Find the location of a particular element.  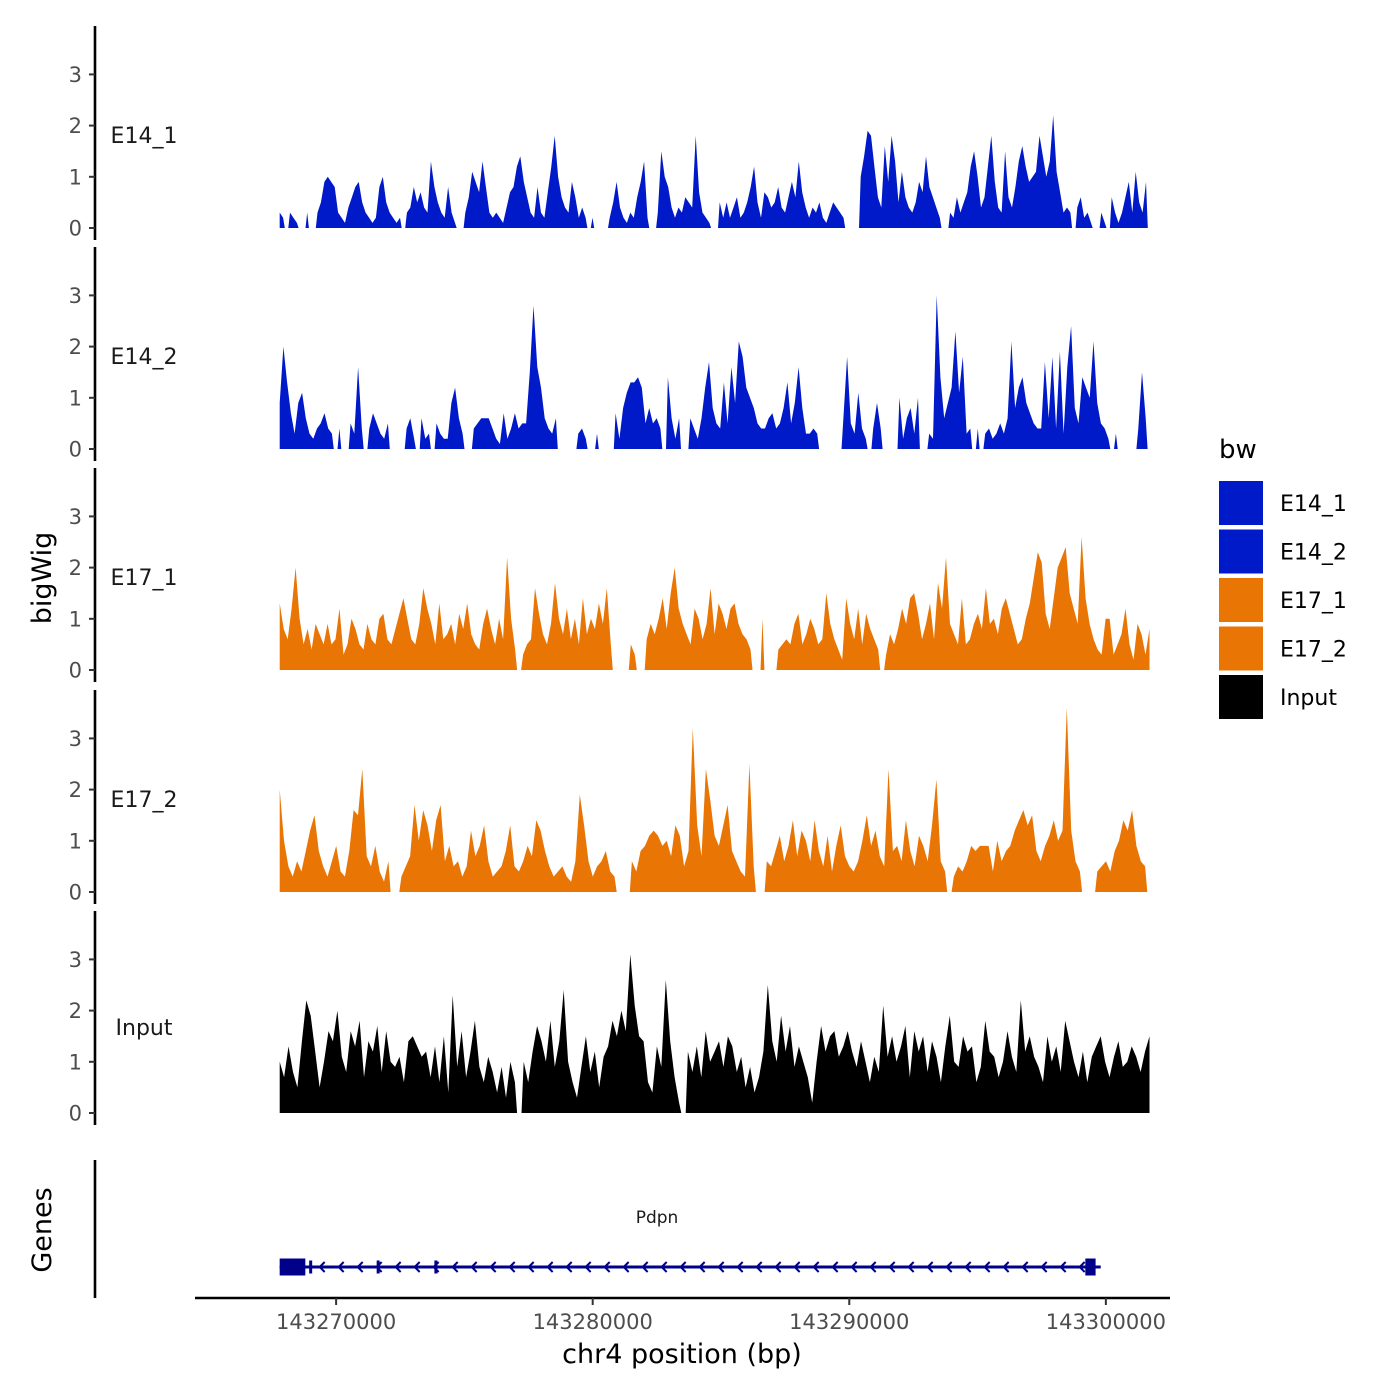

track-label: E17_1 is located at coordinates (144, 578).